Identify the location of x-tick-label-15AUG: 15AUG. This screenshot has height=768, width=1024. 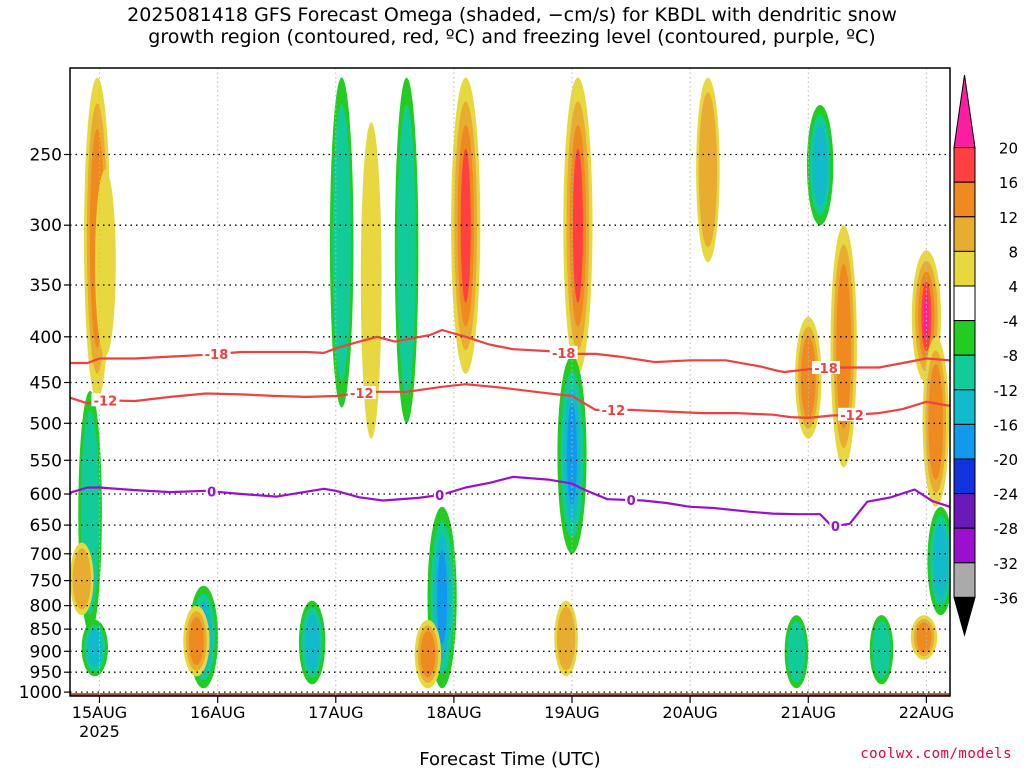
(99, 712).